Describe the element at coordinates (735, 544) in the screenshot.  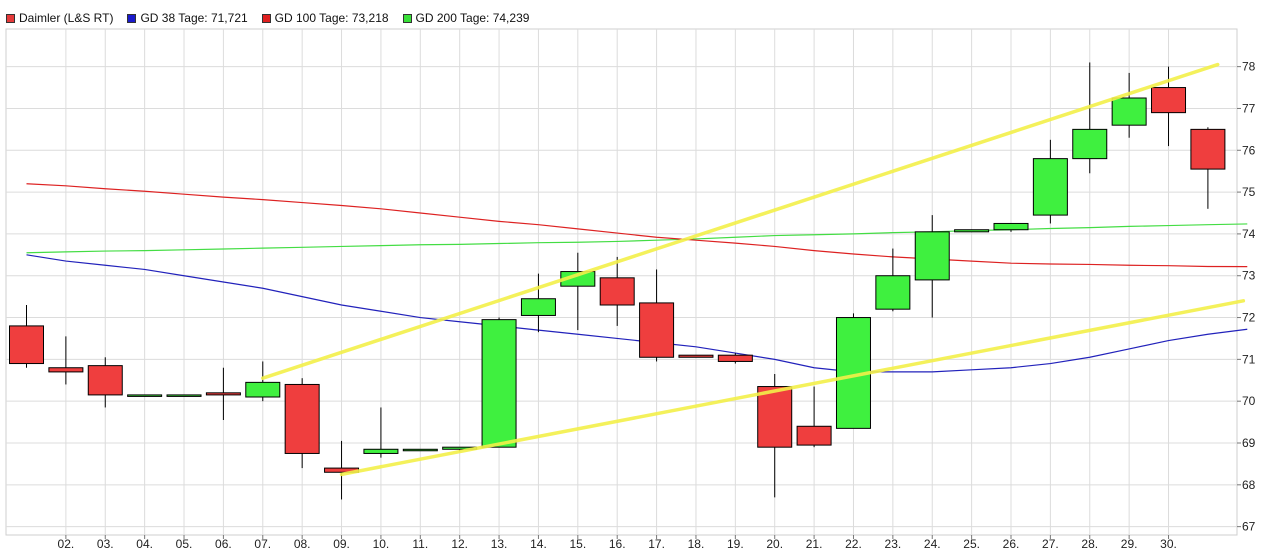
I see `x-tick-label: 19.` at that location.